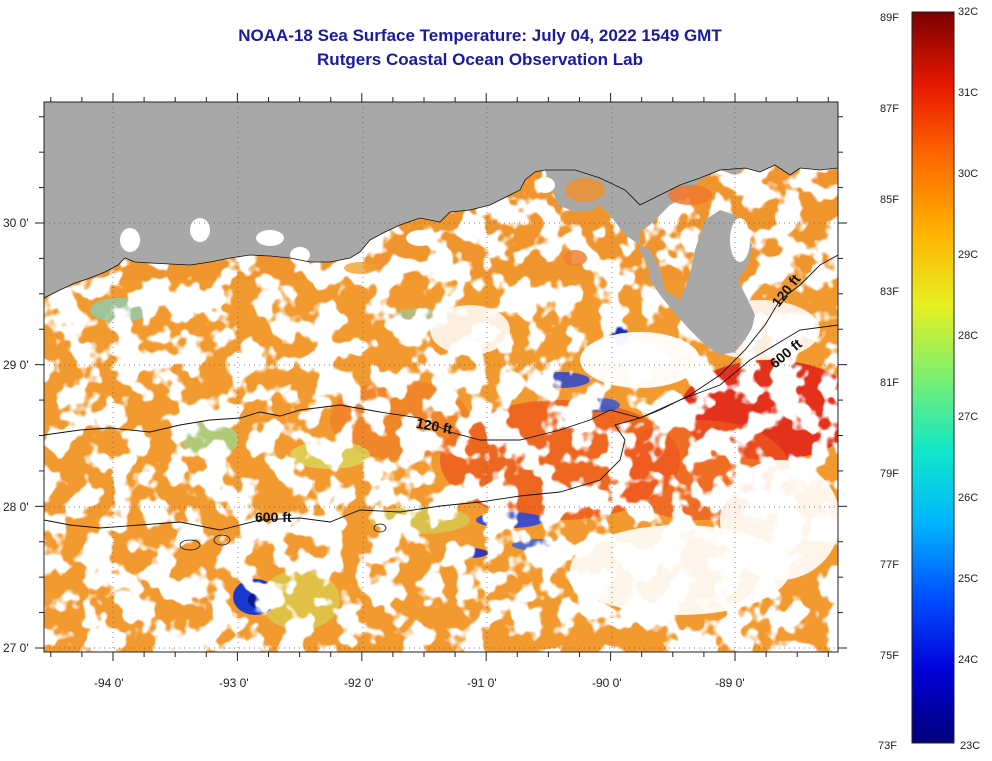  What do you see at coordinates (968, 660) in the screenshot?
I see `colorbar-label-c: 24C` at bounding box center [968, 660].